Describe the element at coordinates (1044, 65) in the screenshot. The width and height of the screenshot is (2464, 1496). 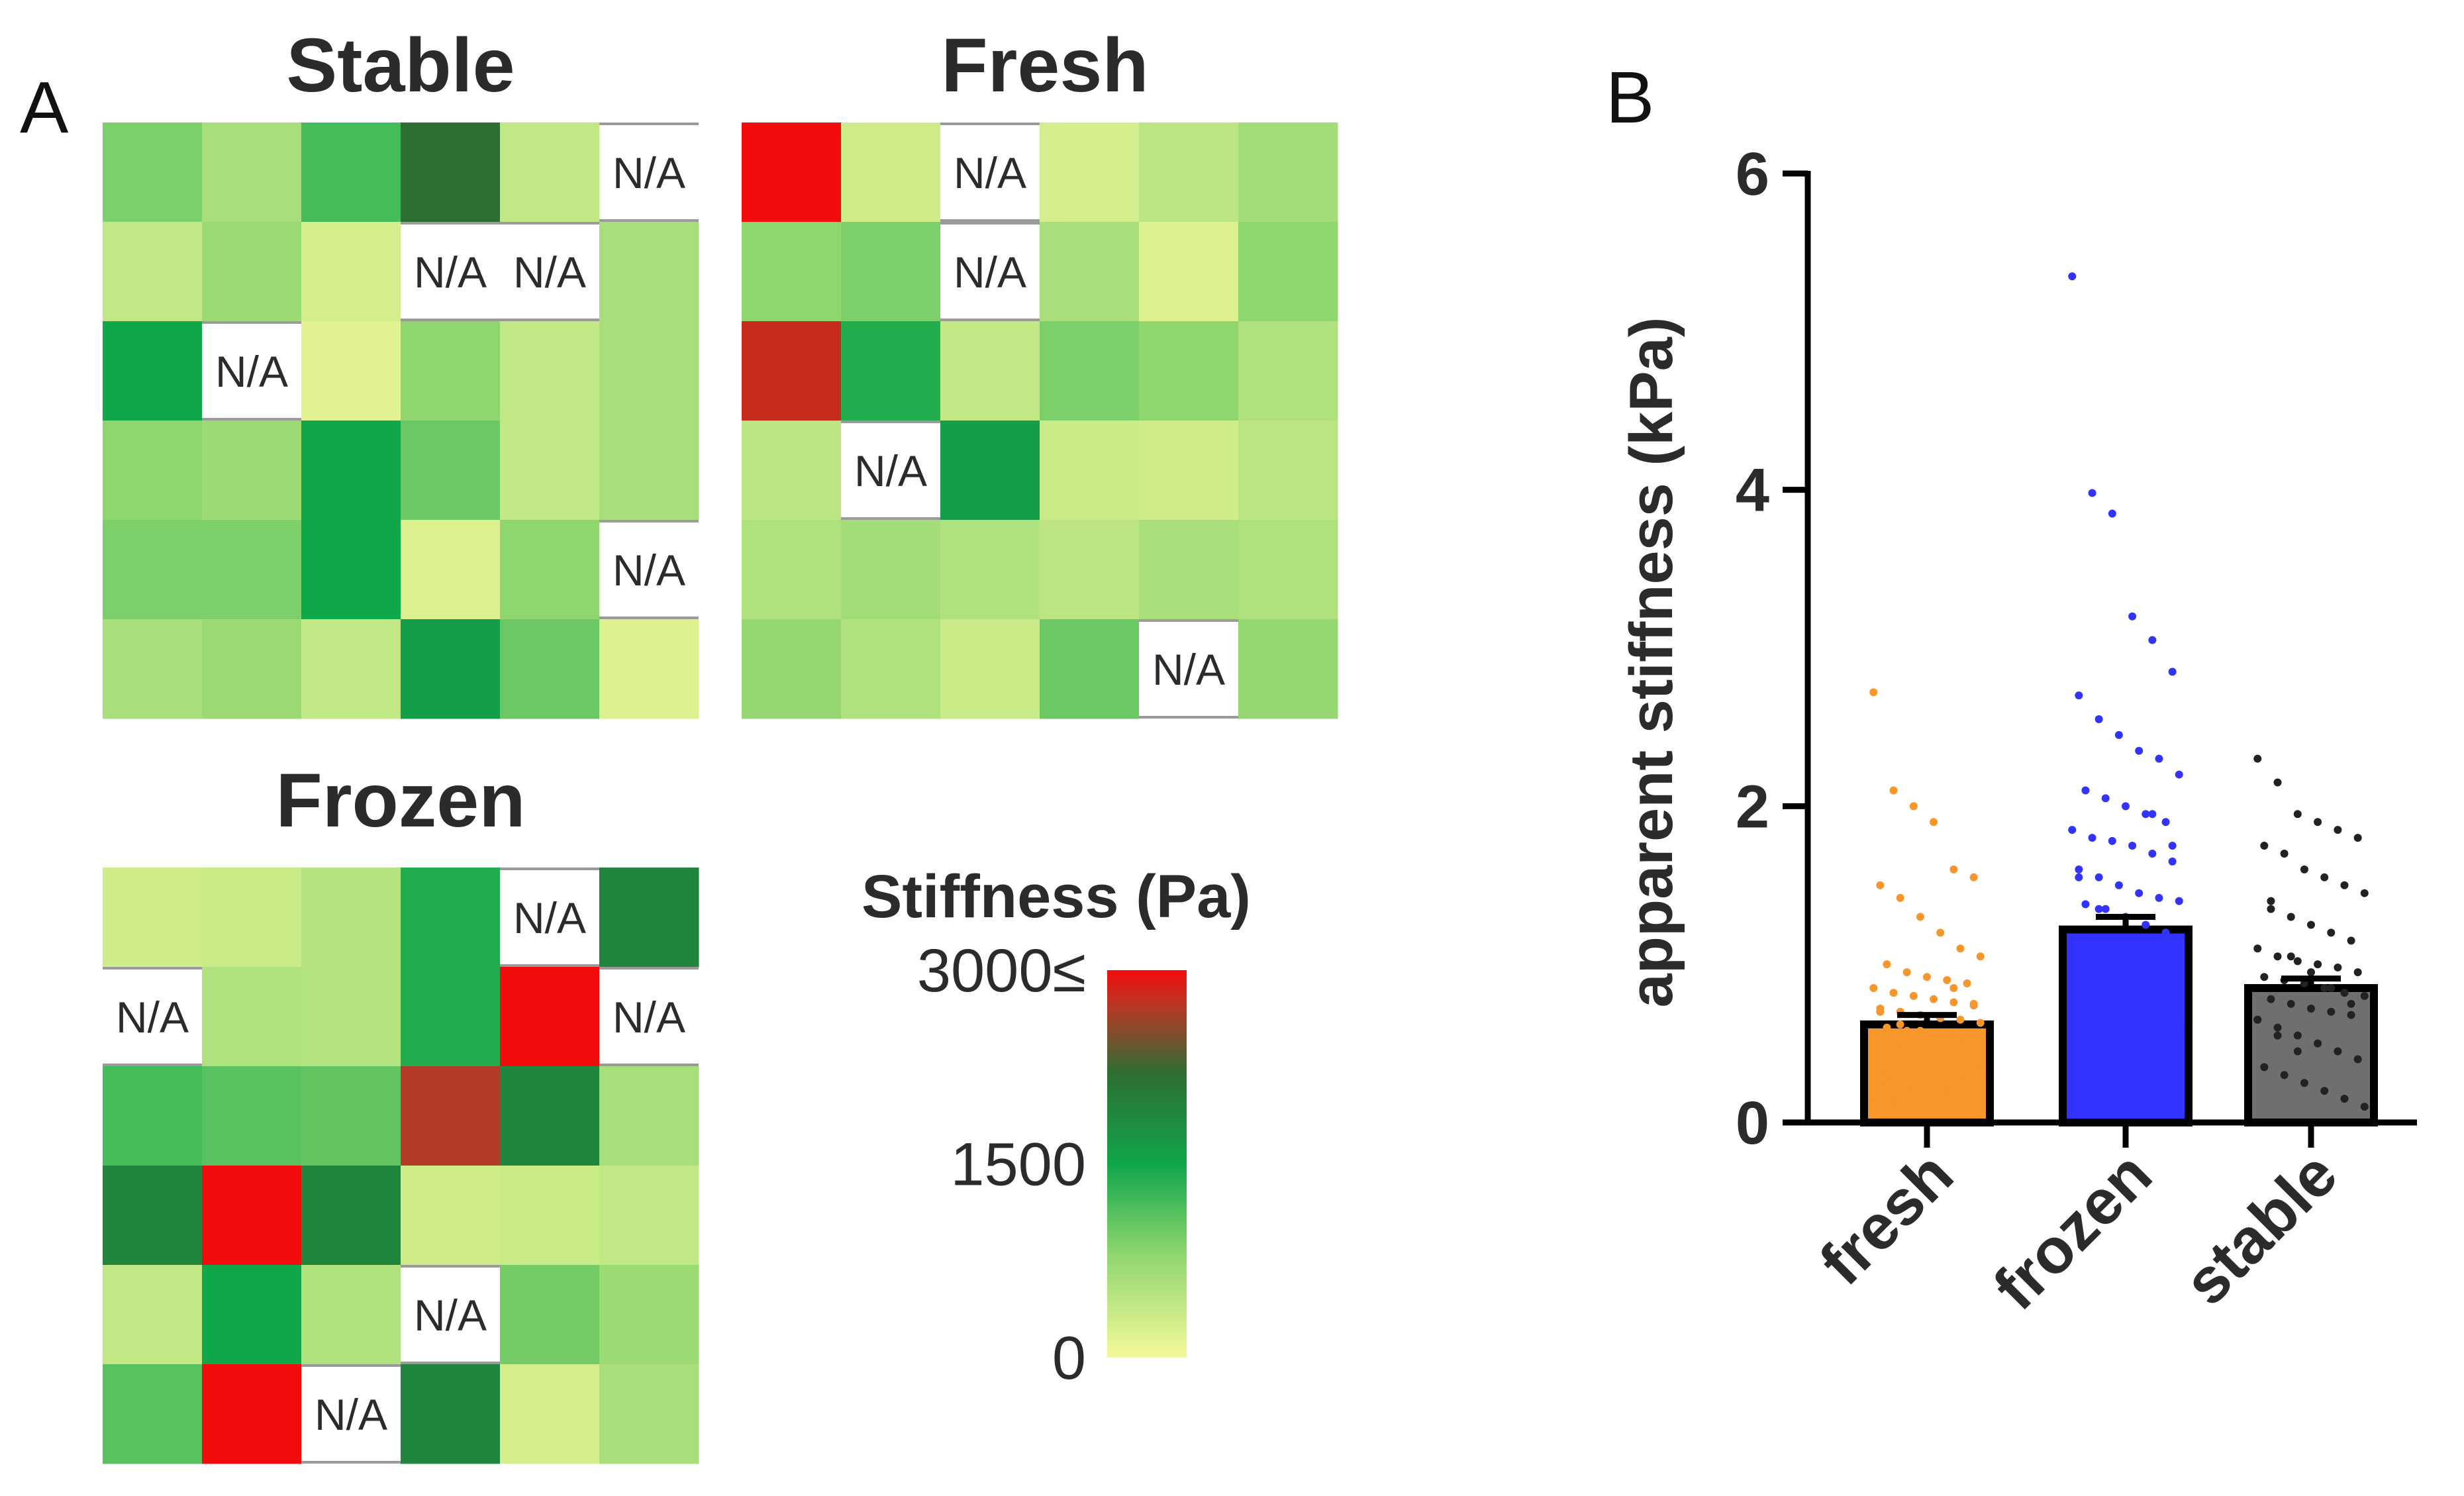
I see `heatmap-fresh-title: Fresh` at that location.